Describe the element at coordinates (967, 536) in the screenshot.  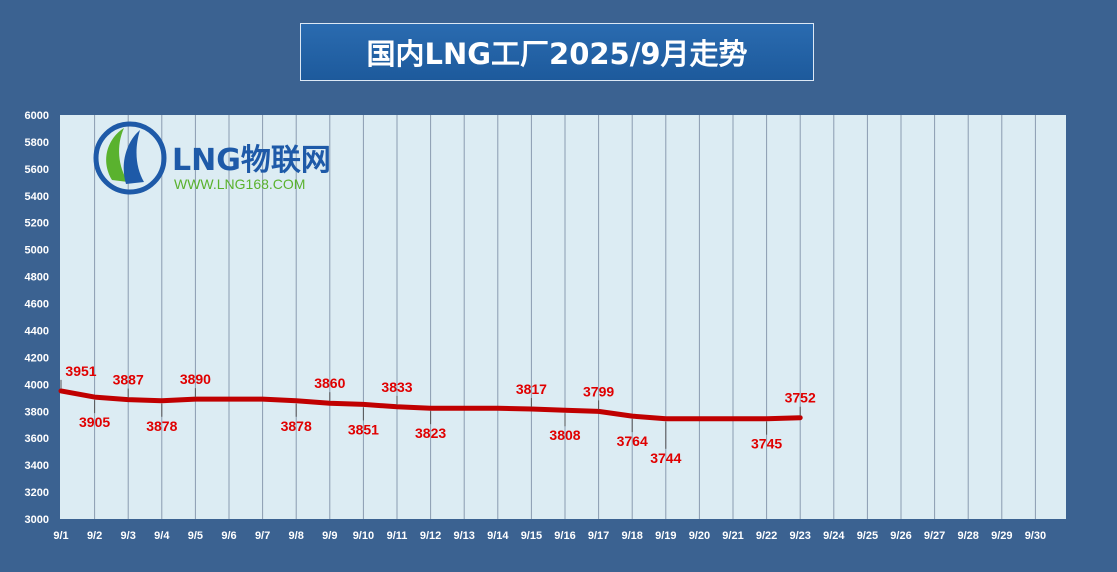
I see `x-tick-label: 9/28` at that location.